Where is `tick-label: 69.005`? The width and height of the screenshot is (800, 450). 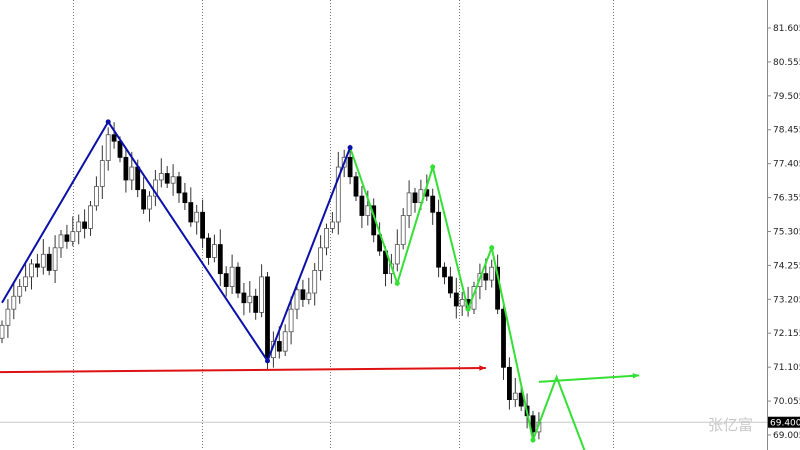 tick-label: 69.005 is located at coordinates (786, 436).